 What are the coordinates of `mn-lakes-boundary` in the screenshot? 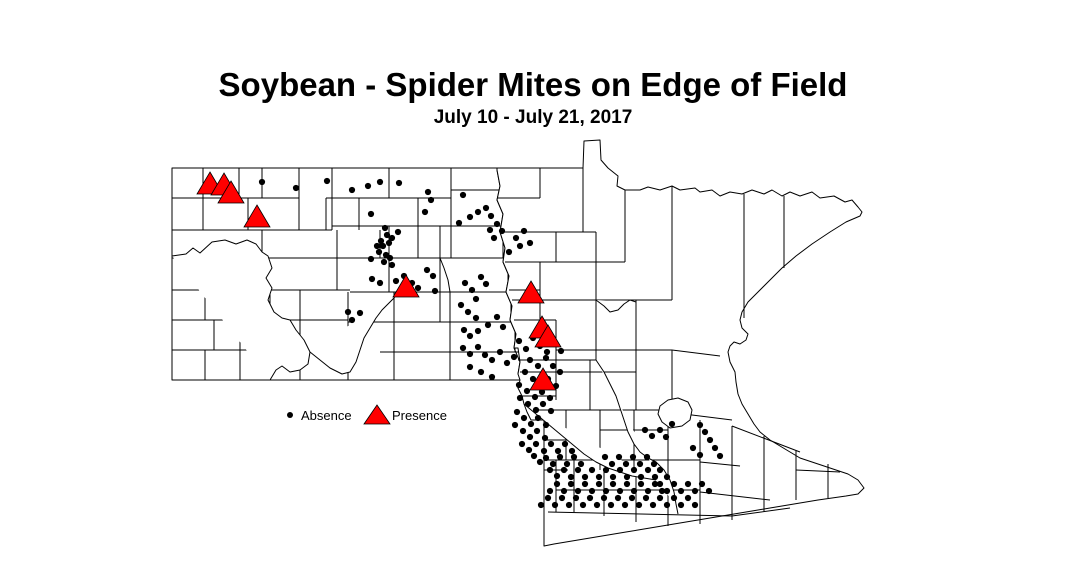 It's located at (616, 306).